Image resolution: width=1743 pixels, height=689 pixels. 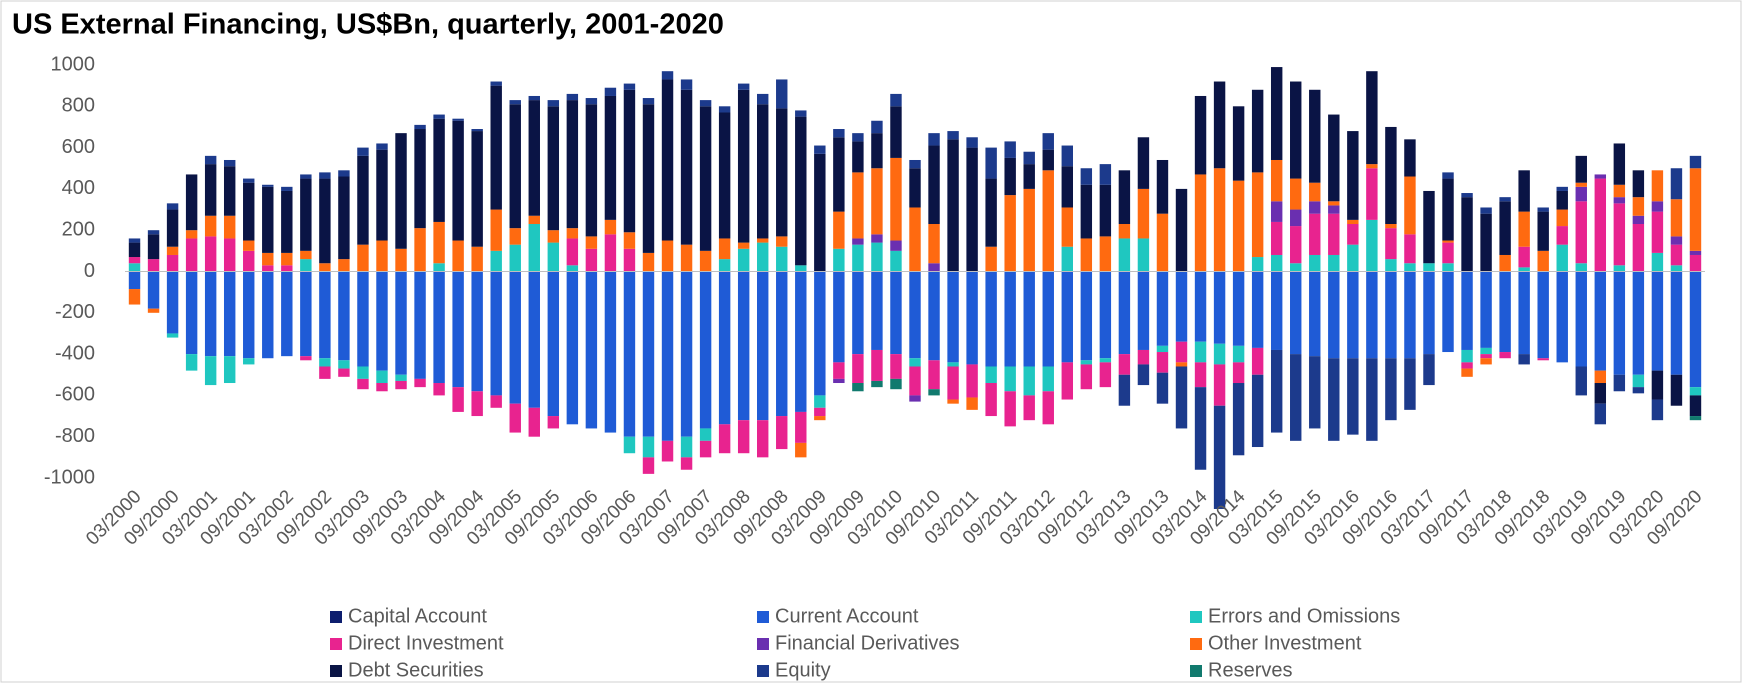 What do you see at coordinates (1250, 670) in the screenshot?
I see `legend-label: Reserves` at bounding box center [1250, 670].